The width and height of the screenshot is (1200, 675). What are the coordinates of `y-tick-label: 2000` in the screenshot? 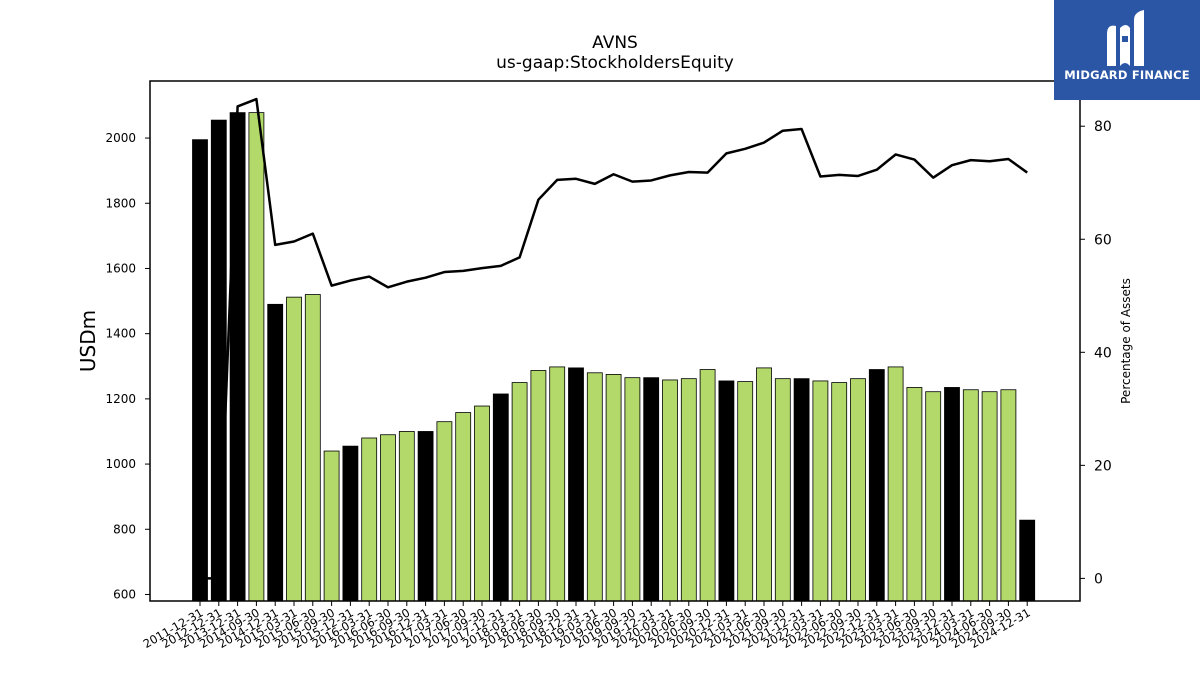 It's located at (120, 138).